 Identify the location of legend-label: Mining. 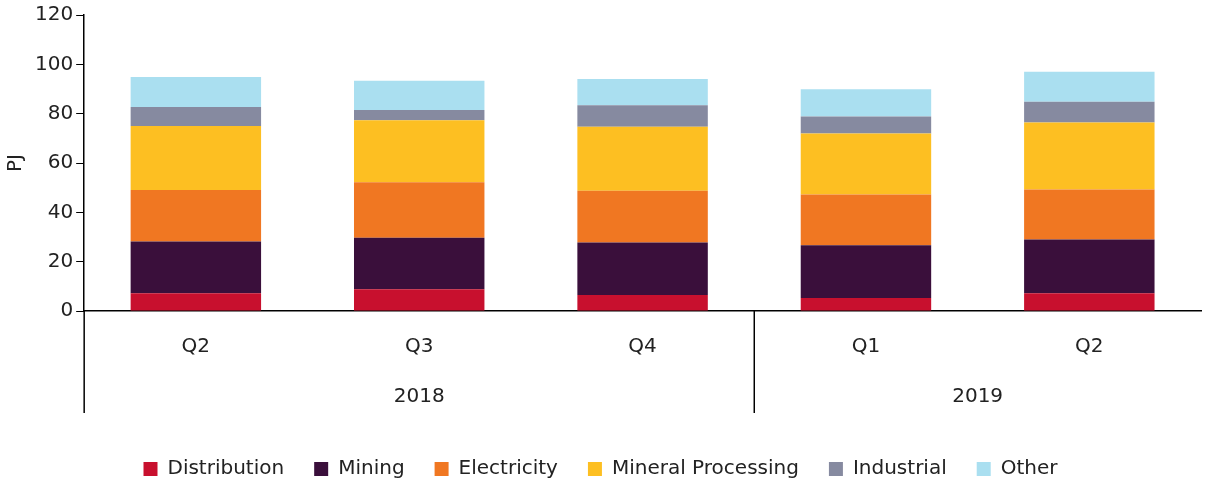
(371, 467).